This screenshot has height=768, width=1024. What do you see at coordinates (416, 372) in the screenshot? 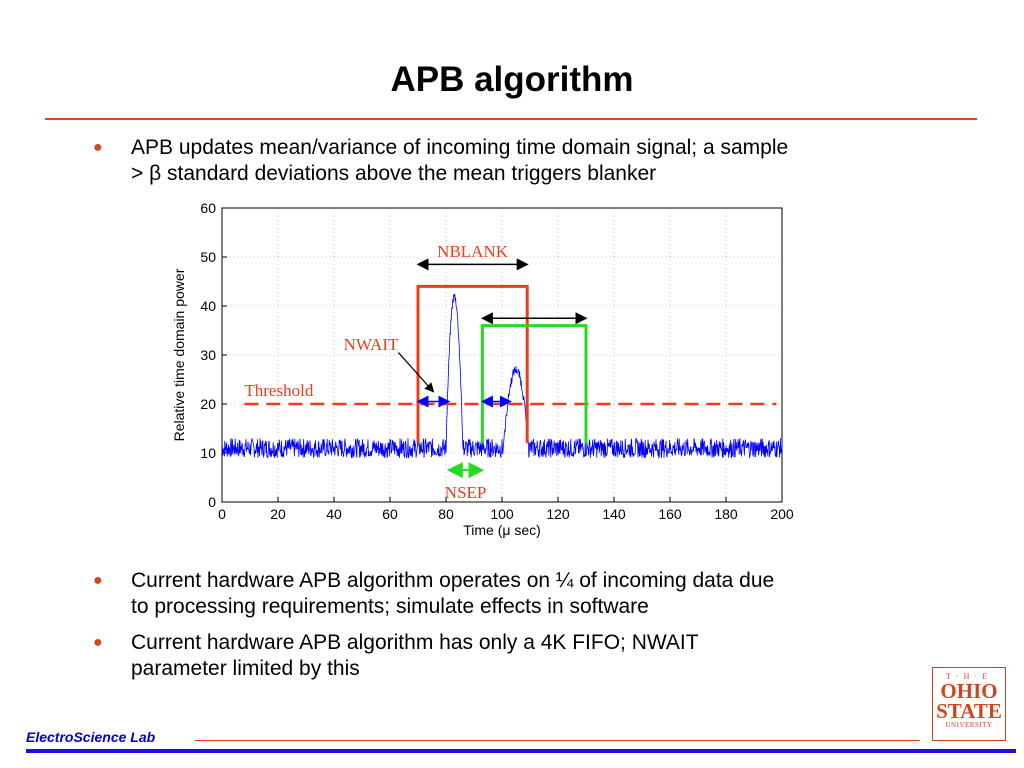
I see `nwait-pointer` at bounding box center [416, 372].